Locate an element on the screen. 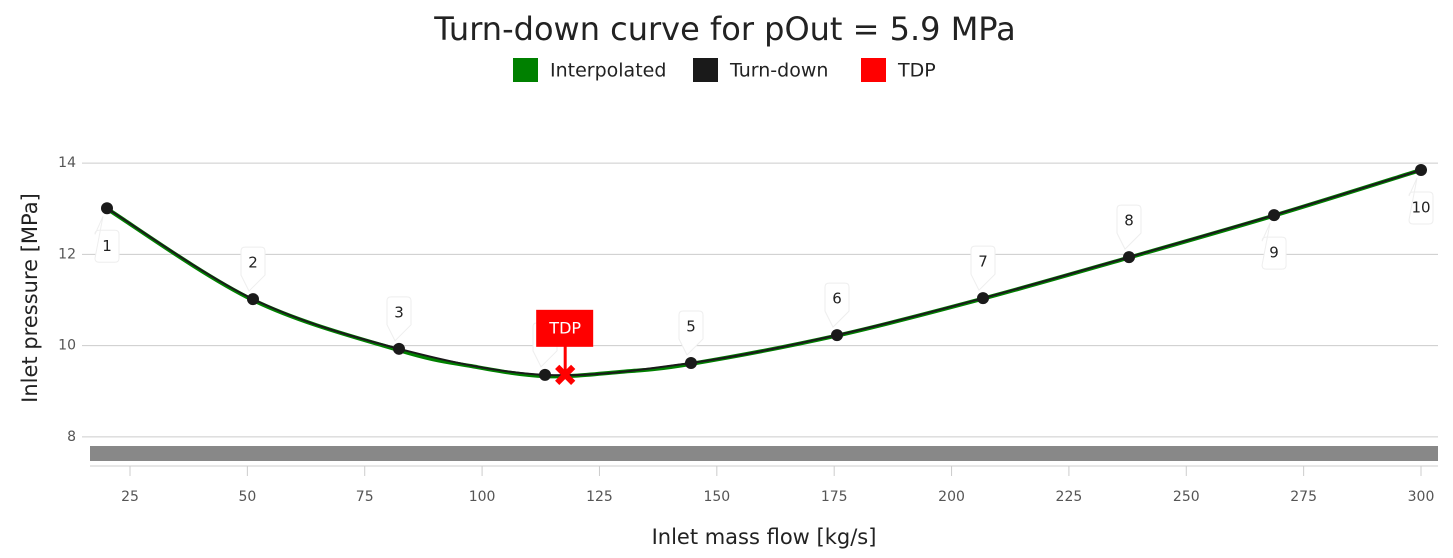  x-tick-label: 150 is located at coordinates (716, 497).